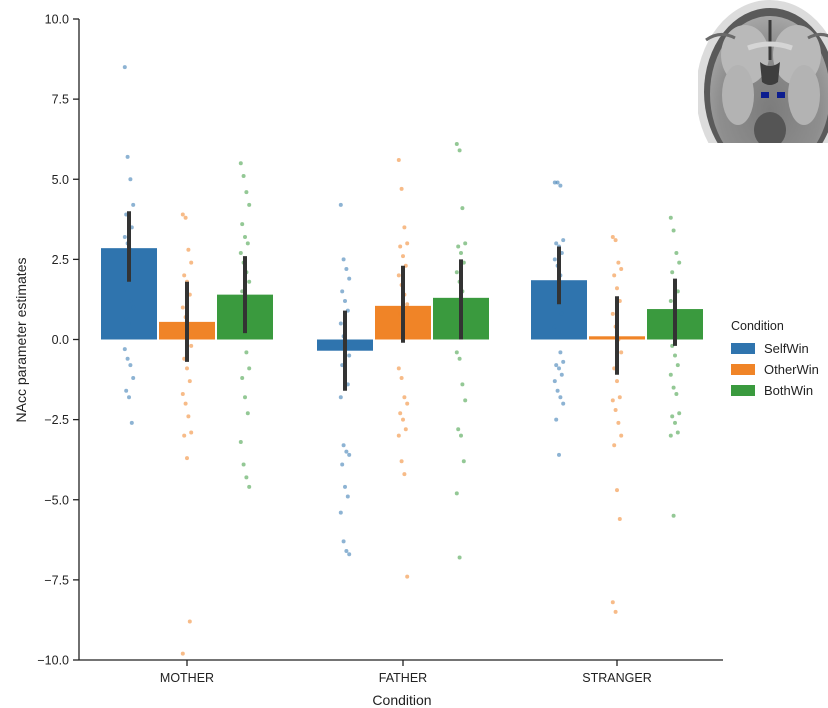  What do you see at coordinates (786, 348) in the screenshot?
I see `legend-label-selfwin: SelfWin` at bounding box center [786, 348].